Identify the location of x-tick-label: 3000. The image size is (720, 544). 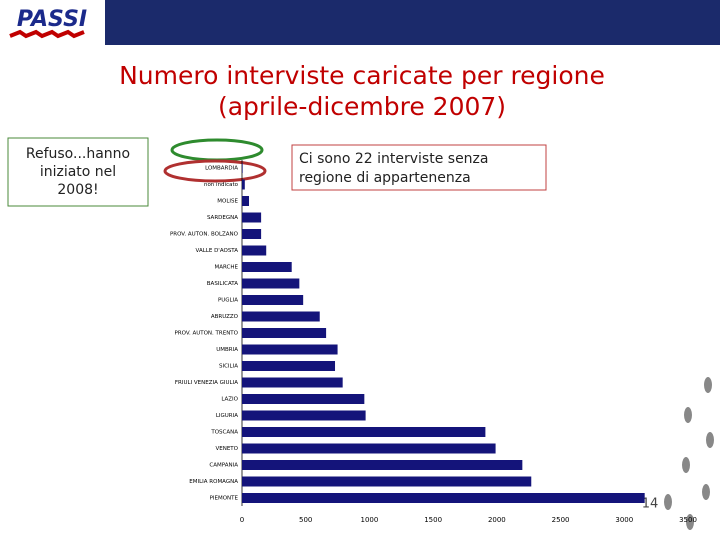
(624, 520).